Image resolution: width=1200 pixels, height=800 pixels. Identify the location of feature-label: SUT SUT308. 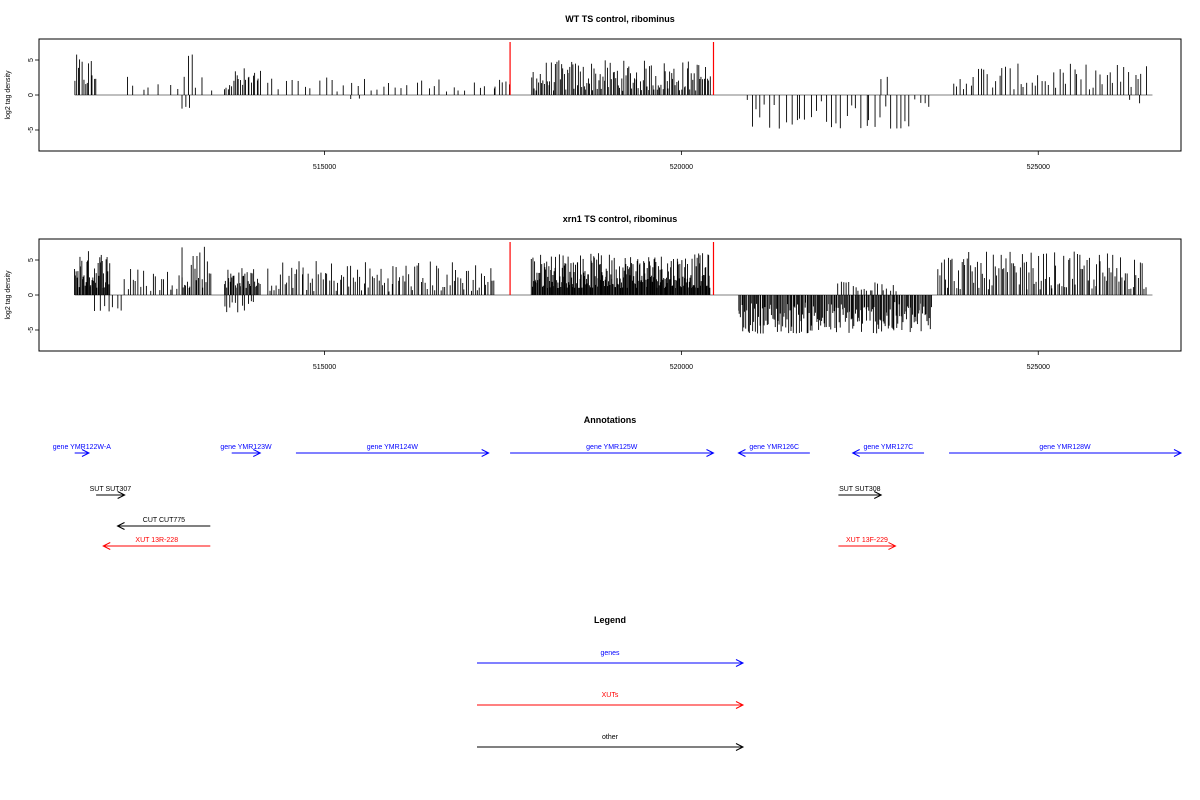
(860, 489).